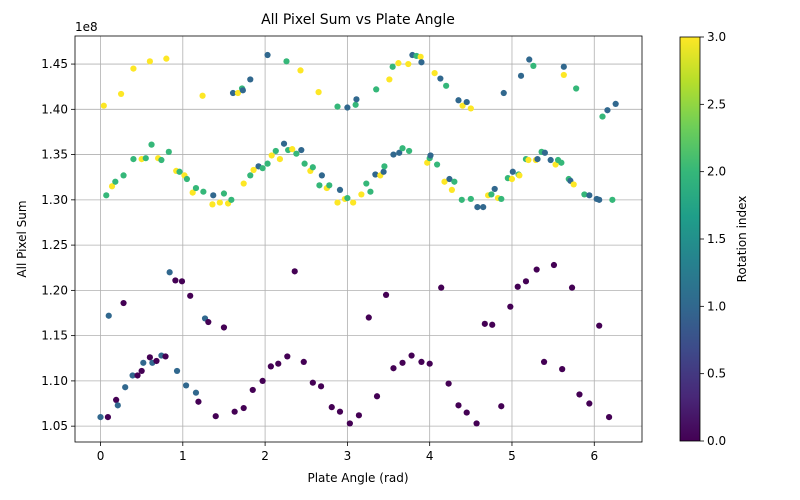  What do you see at coordinates (347, 452) in the screenshot?
I see `x-axis: 0 1 2 3 4 5 6` at bounding box center [347, 452].